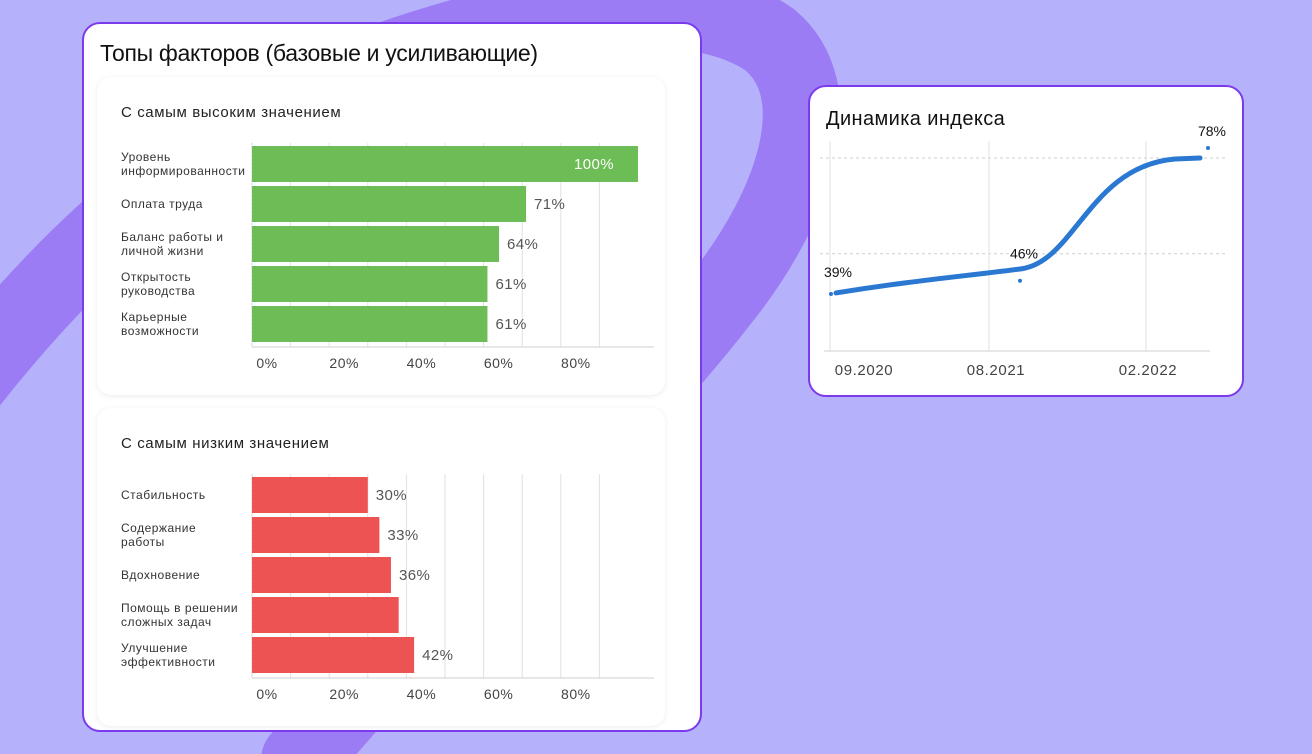  I want to click on high-category-label: Карьерные, so click(154, 317).